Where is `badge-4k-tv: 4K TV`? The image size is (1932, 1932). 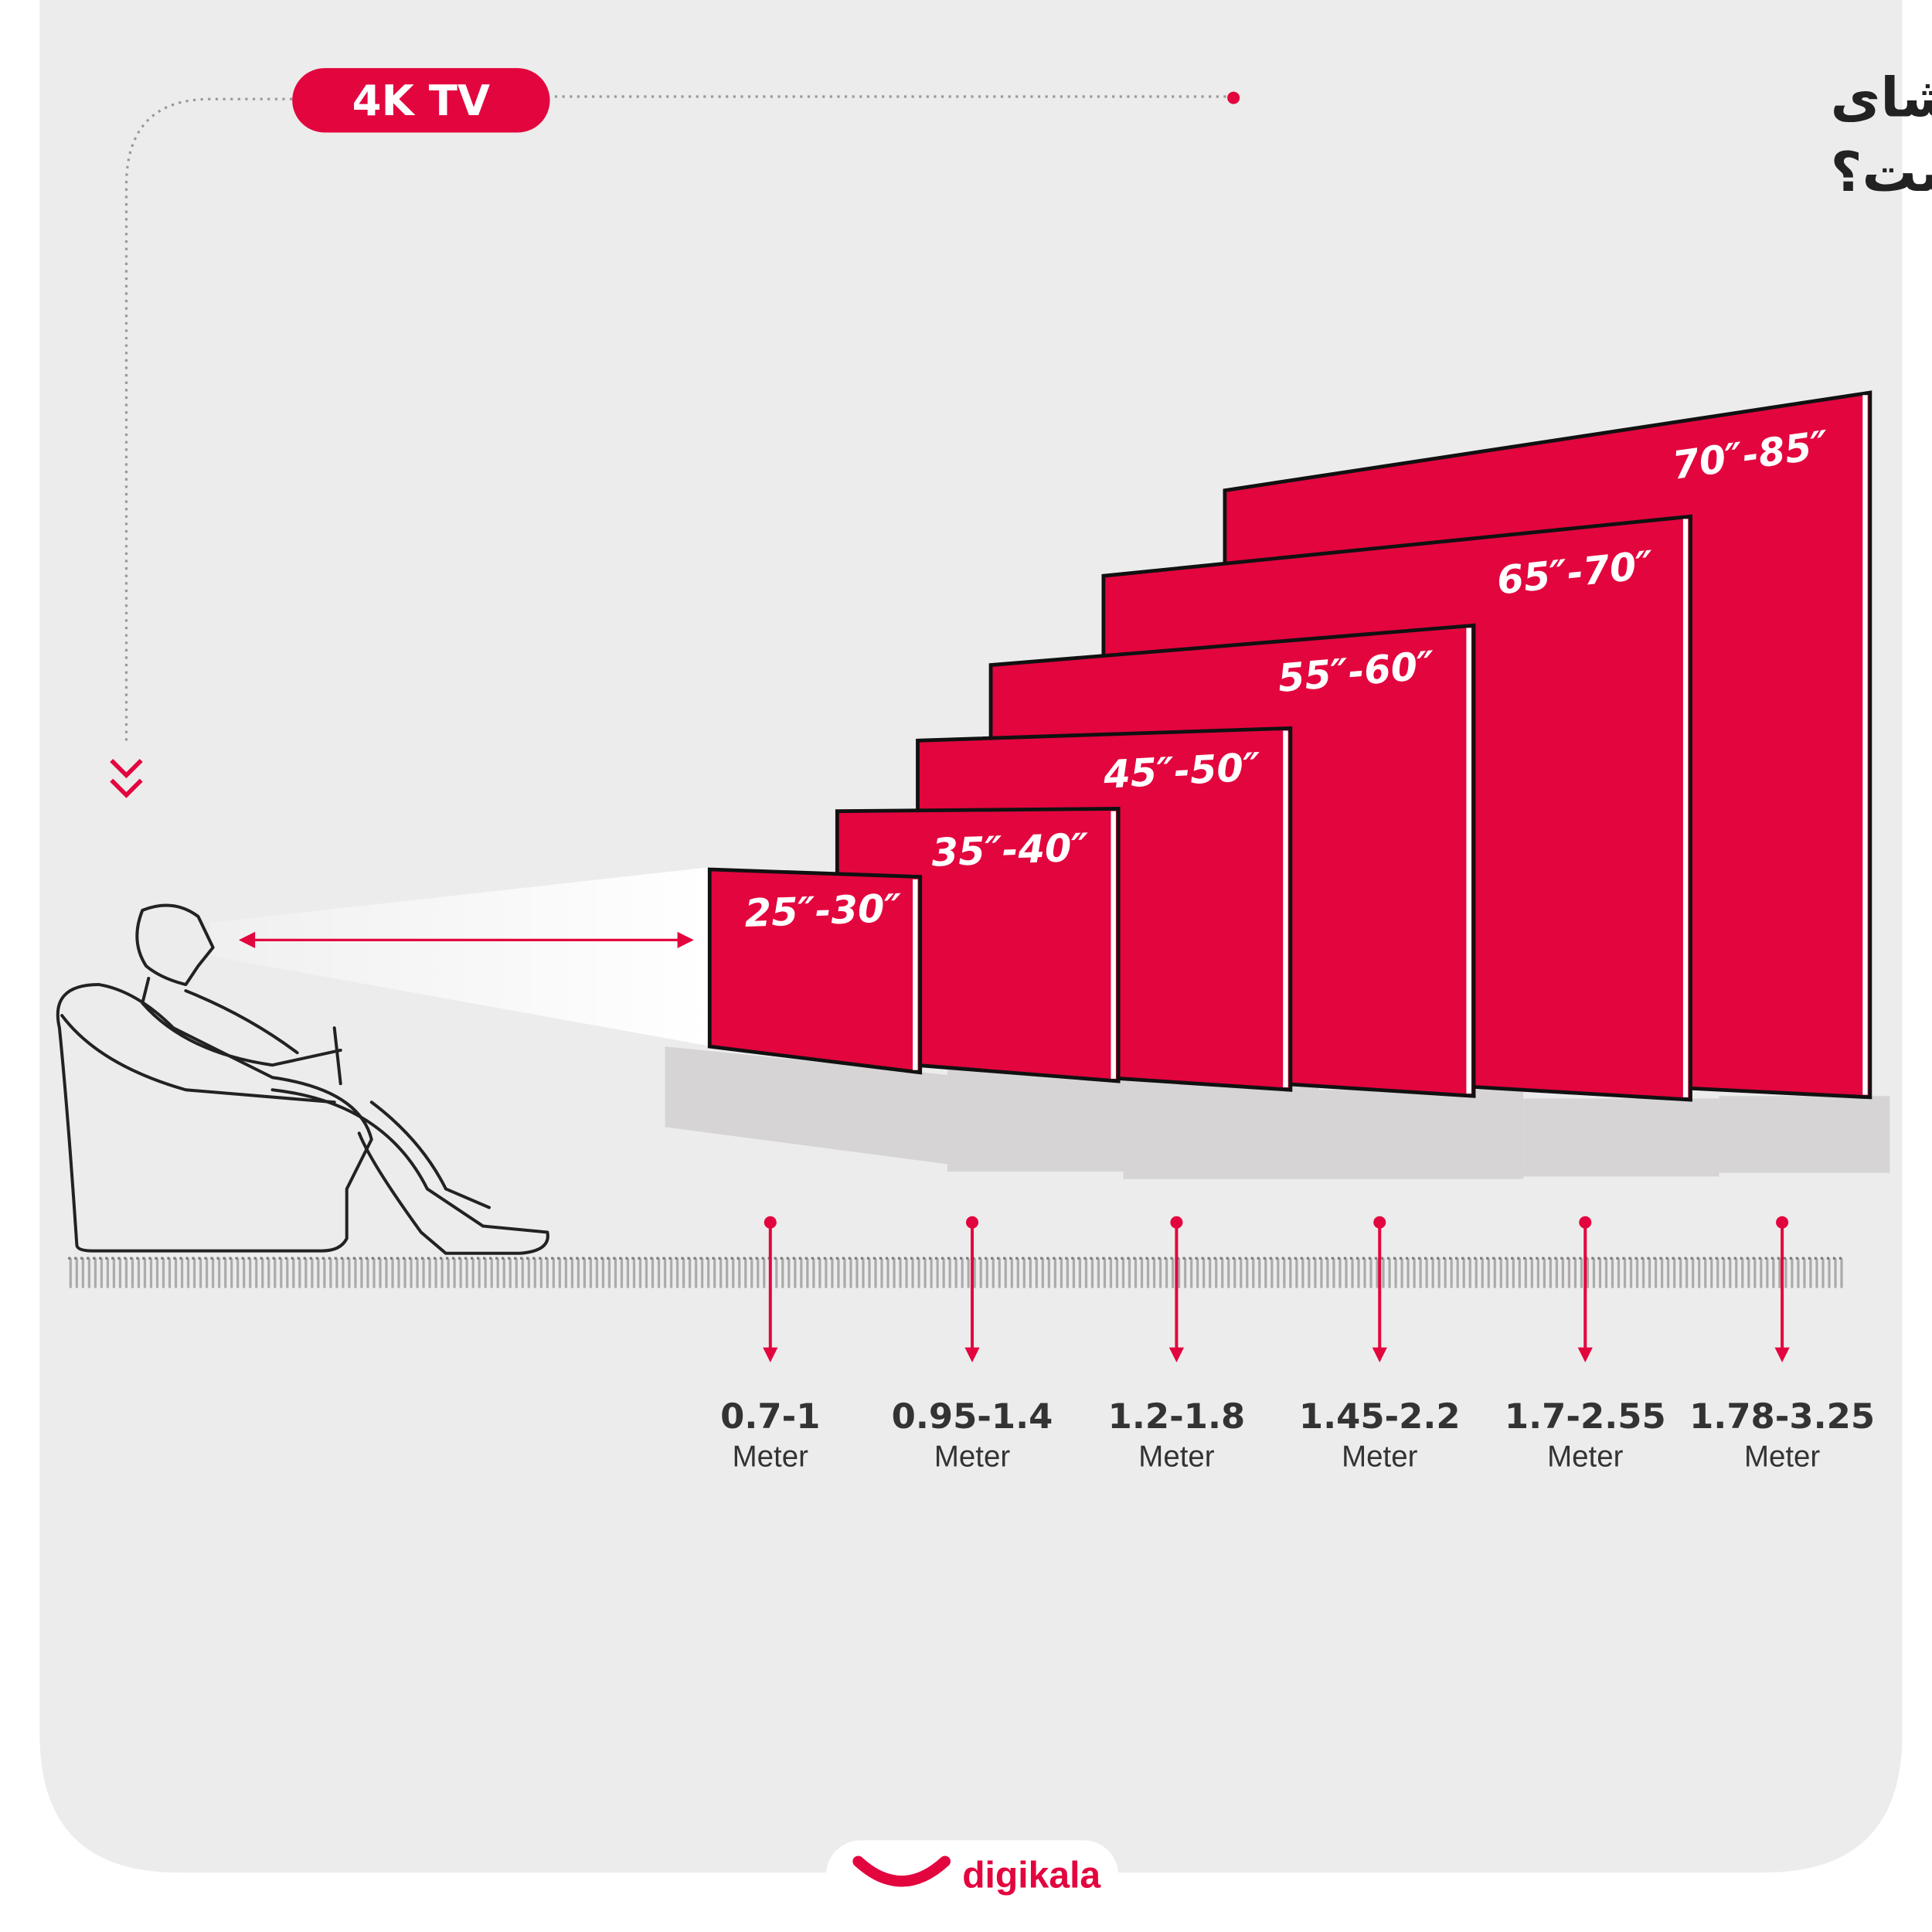
badge-4k-tv: 4K TV is located at coordinates (421, 101).